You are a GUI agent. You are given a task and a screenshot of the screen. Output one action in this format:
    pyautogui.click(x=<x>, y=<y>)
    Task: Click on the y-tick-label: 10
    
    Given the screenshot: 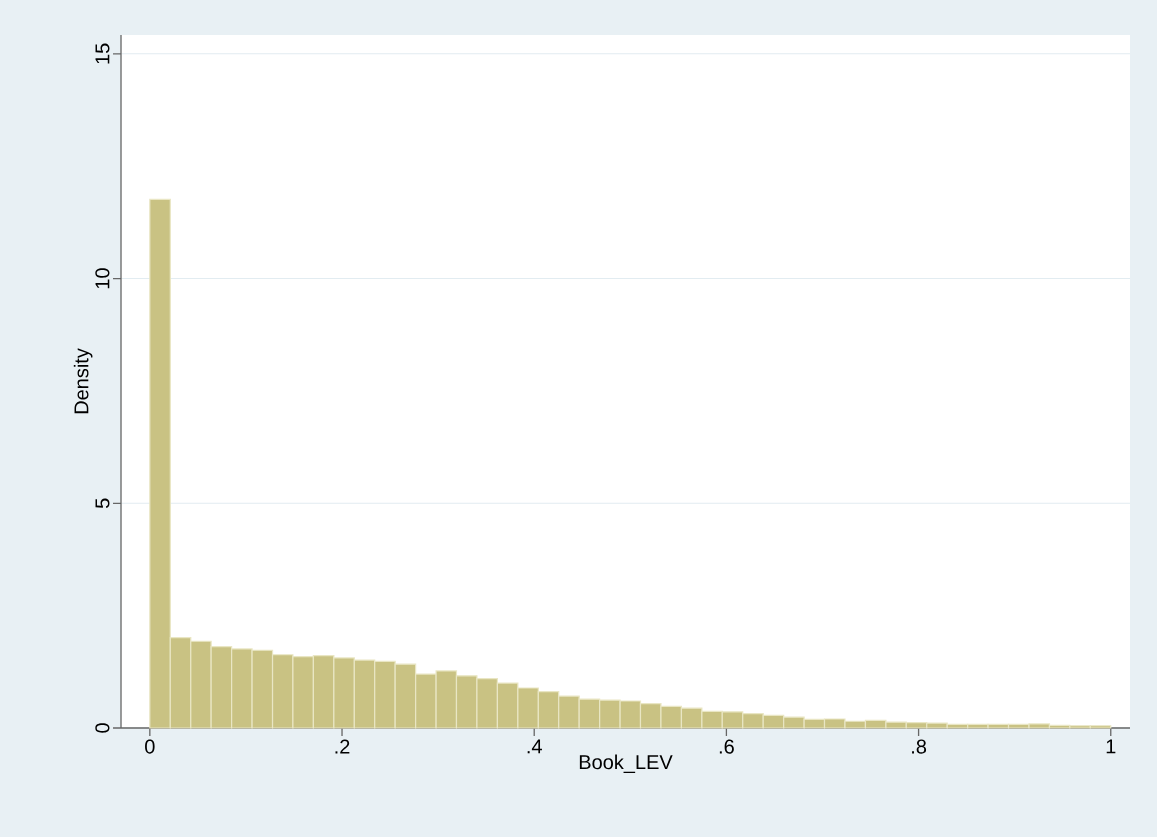 What is the action you would take?
    pyautogui.click(x=102, y=278)
    